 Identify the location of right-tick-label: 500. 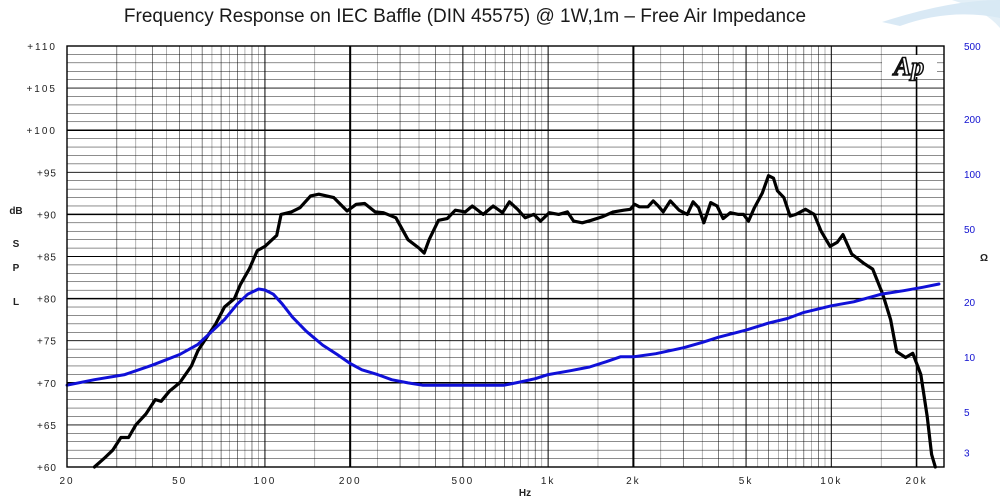
(972, 47).